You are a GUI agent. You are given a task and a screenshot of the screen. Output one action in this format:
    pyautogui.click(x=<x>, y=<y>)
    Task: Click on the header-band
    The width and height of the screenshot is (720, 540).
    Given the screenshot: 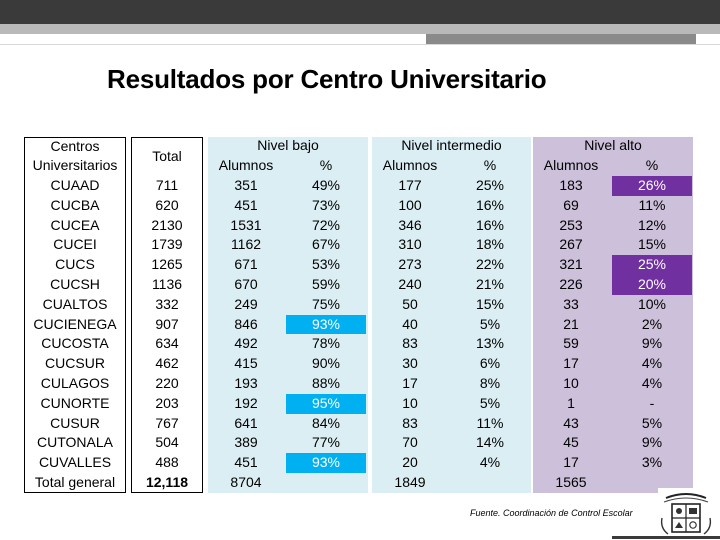 What is the action you would take?
    pyautogui.click(x=360, y=29)
    